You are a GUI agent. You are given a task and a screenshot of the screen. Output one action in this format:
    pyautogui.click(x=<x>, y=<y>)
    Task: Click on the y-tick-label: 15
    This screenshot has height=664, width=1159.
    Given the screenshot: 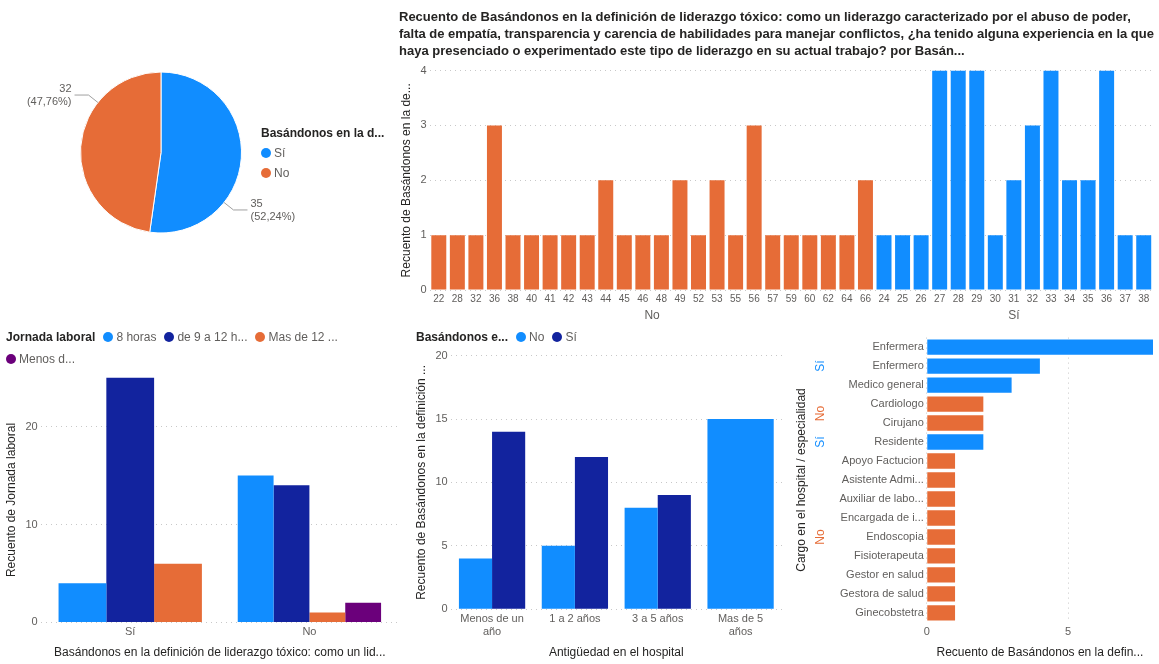 What is the action you would take?
    pyautogui.click(x=441, y=418)
    